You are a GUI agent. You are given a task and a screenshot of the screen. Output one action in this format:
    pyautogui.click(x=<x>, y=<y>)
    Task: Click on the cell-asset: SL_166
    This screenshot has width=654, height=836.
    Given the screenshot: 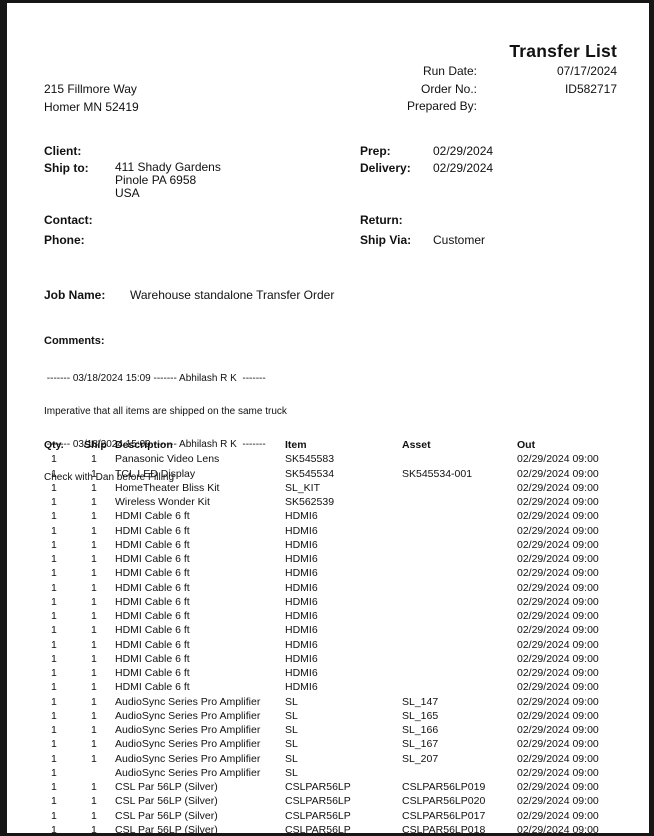 What is the action you would take?
    pyautogui.click(x=420, y=730)
    